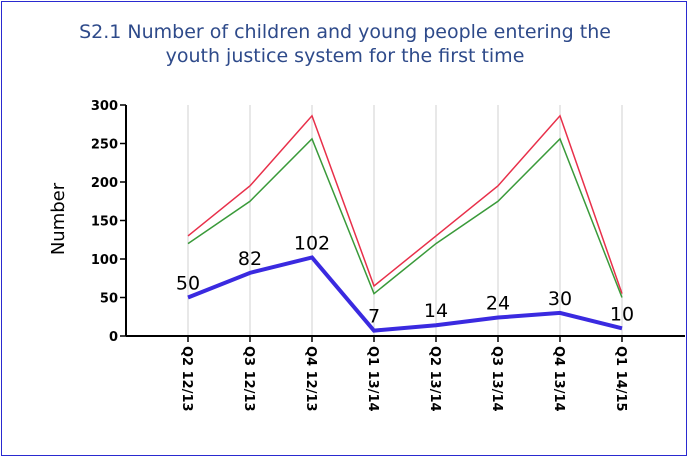 Image resolution: width=690 pixels, height=459 pixels. What do you see at coordinates (113, 337) in the screenshot?
I see `y-tick-label: 0` at bounding box center [113, 337].